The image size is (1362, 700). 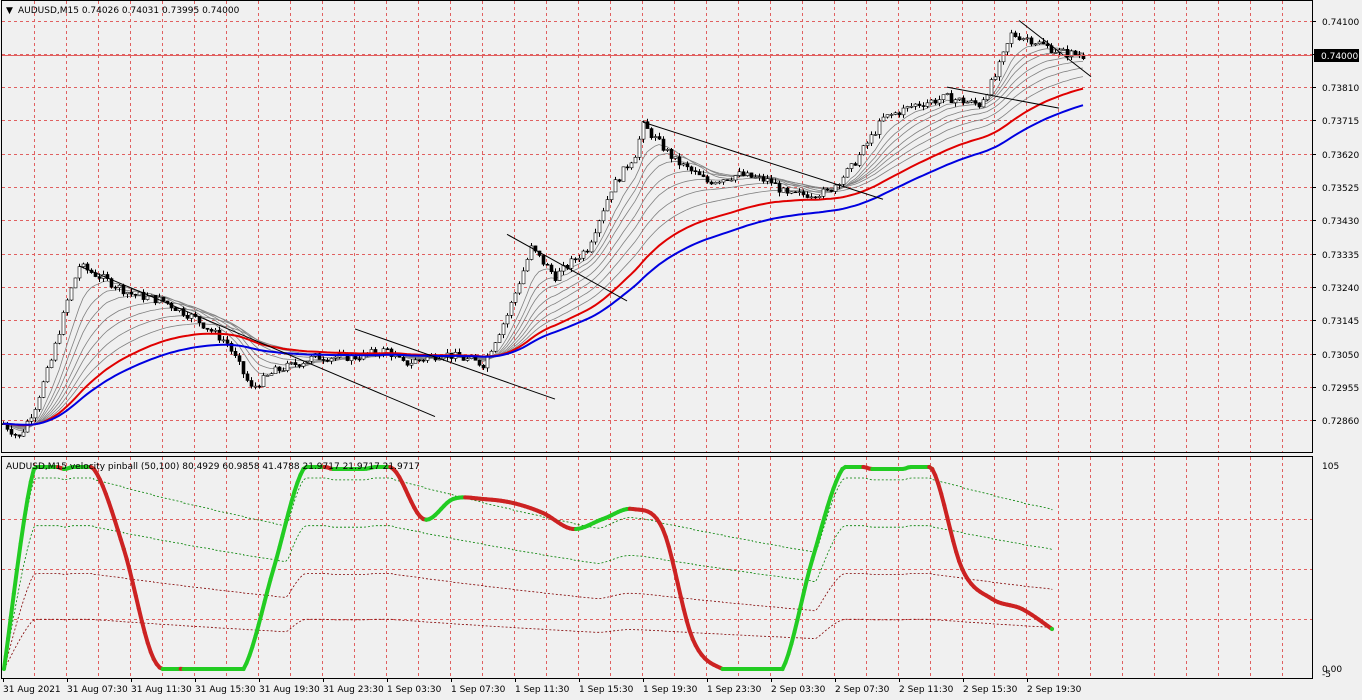 What do you see at coordinates (9, 11) in the screenshot?
I see `symbol-menu-arrow: ▼` at bounding box center [9, 11].